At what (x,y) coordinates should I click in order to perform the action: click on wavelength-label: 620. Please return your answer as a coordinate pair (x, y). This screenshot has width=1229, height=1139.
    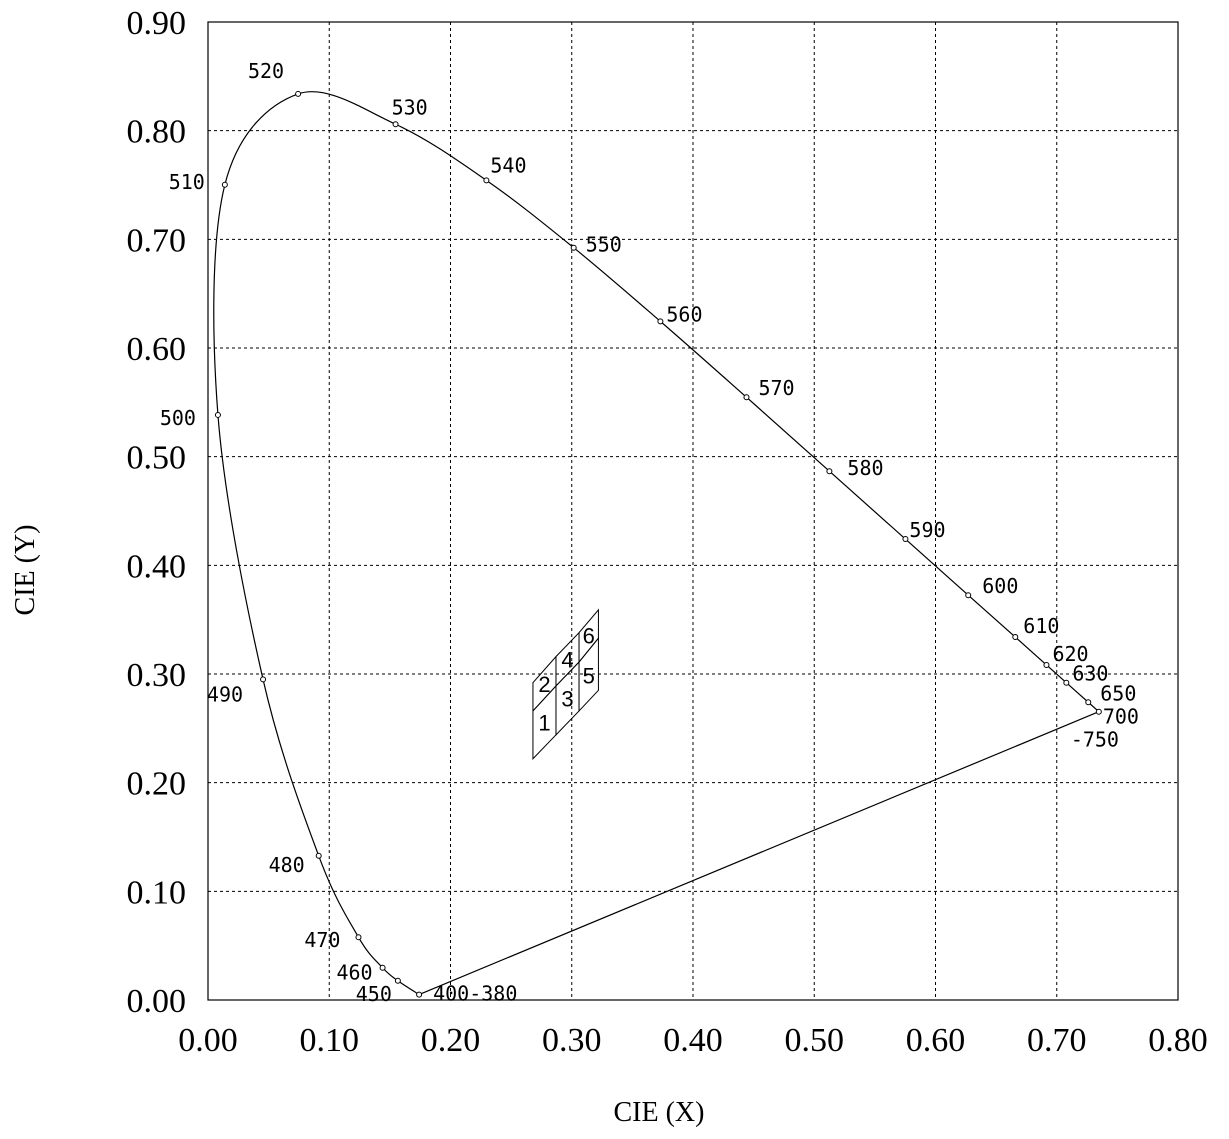
    Looking at the image, I should click on (1070, 654).